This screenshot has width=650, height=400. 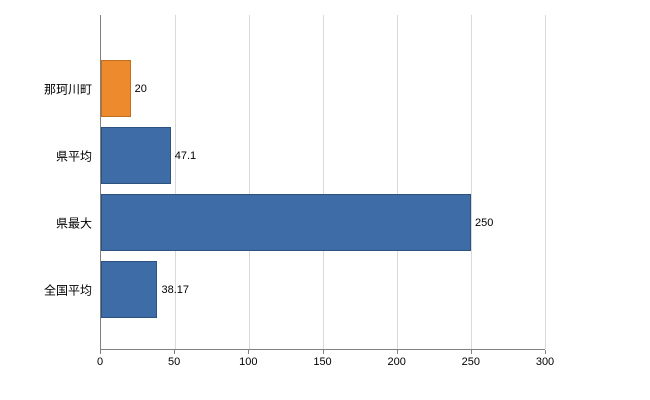 What do you see at coordinates (67, 89) in the screenshot?
I see `category-label: 那珂川町` at bounding box center [67, 89].